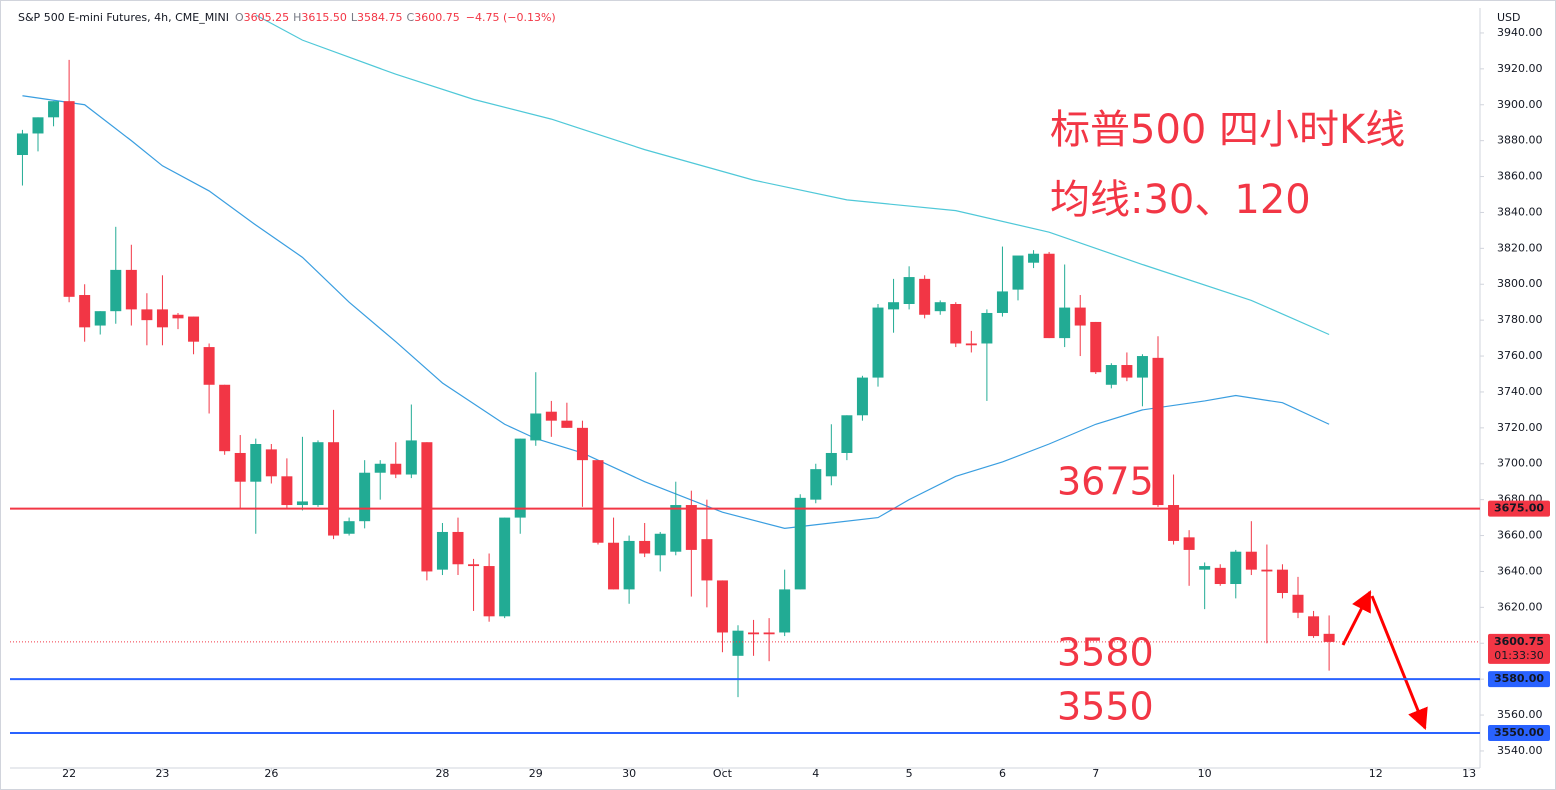  What do you see at coordinates (380, 17) in the screenshot?
I see `legend-value: 3584.75` at bounding box center [380, 17].